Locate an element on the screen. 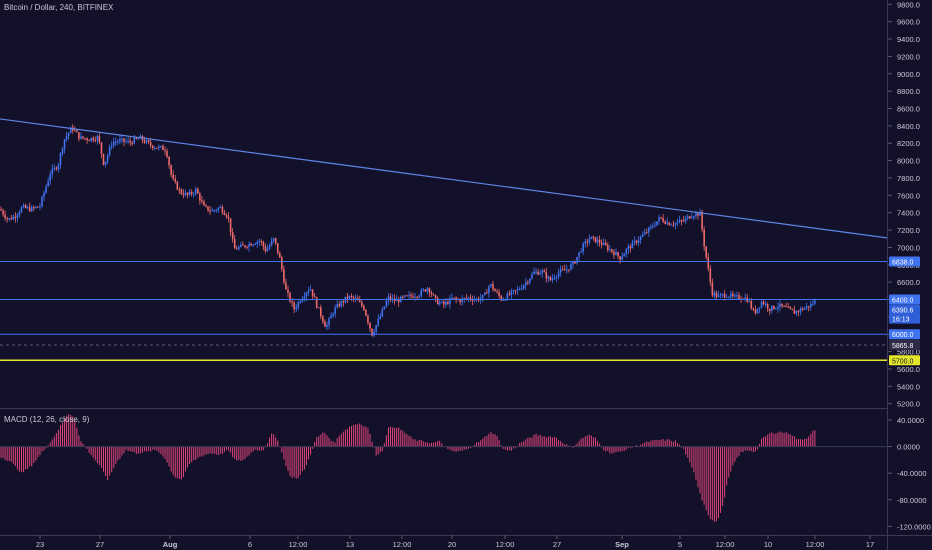 This screenshot has height=550, width=932. price-tick-label: 9200.0 is located at coordinates (908, 56).